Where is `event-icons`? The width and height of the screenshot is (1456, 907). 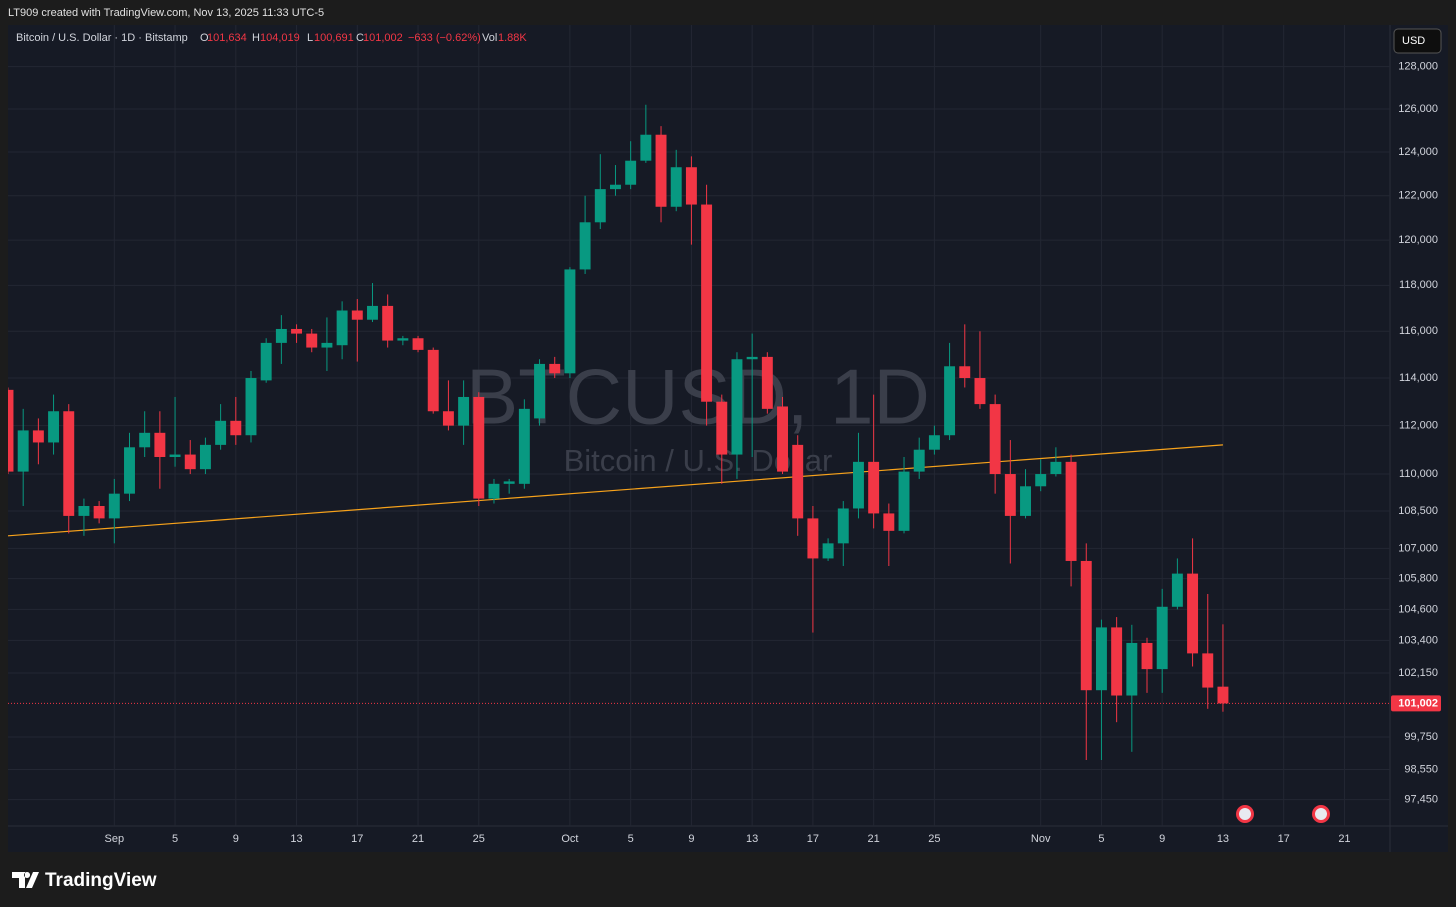
event-icons is located at coordinates (1283, 814).